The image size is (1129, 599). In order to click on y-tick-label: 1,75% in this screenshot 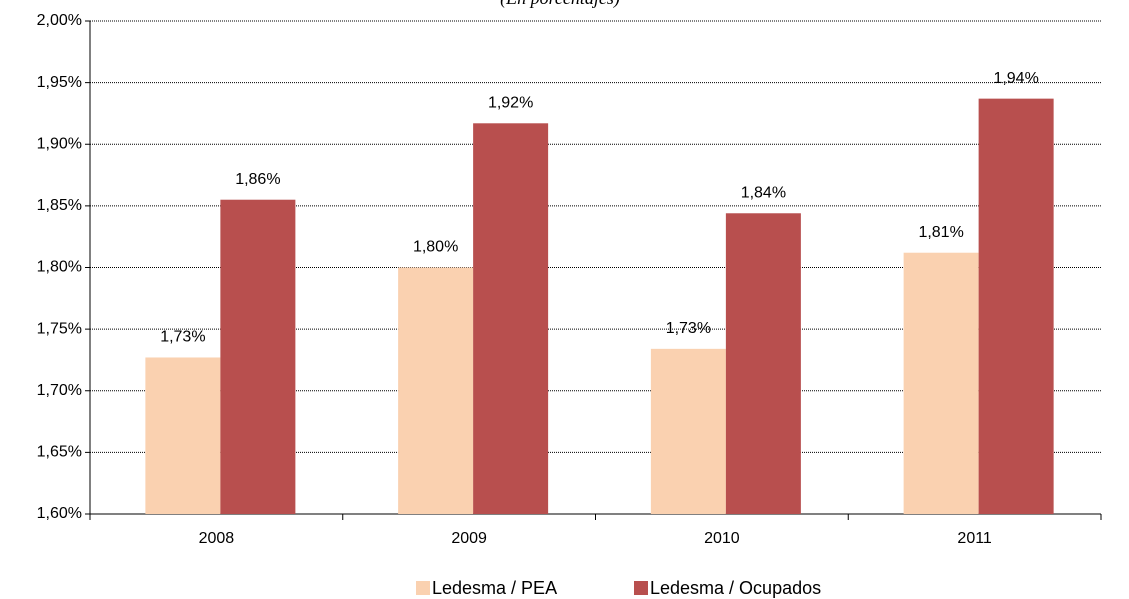, I will do `click(59, 328)`.